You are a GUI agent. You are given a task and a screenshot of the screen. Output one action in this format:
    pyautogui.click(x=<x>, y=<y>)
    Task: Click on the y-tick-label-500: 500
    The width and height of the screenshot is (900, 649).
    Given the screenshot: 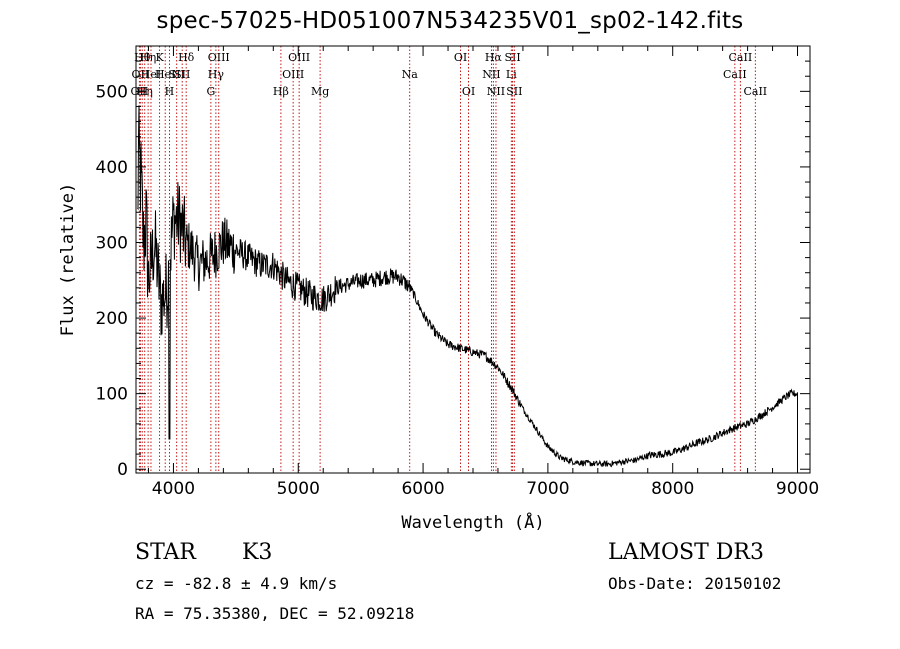 What is the action you would take?
    pyautogui.click(x=112, y=92)
    